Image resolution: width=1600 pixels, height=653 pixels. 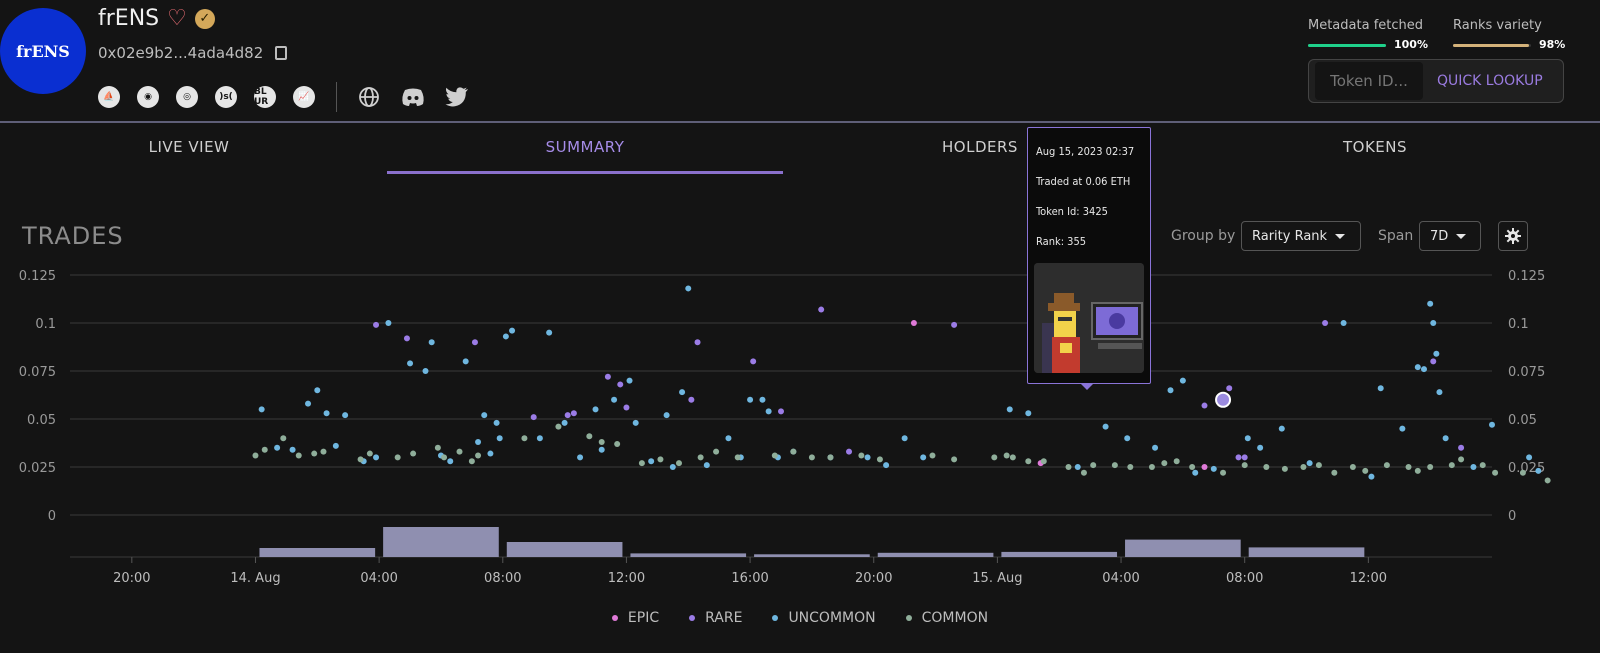 What do you see at coordinates (37, 372) in the screenshot?
I see `y-tick-label: 0.075` at bounding box center [37, 372].